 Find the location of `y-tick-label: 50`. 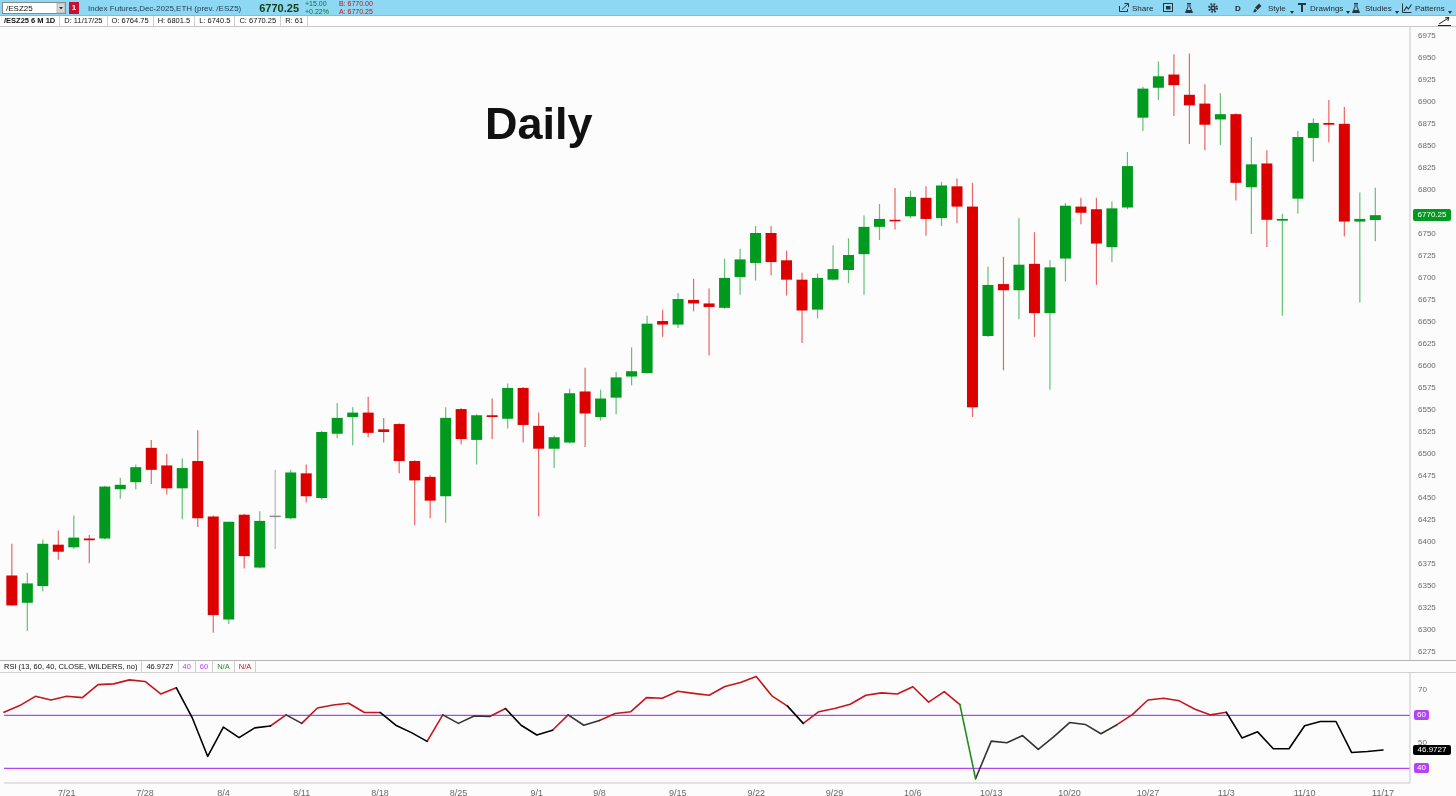

y-tick-label: 50 is located at coordinates (1423, 742).